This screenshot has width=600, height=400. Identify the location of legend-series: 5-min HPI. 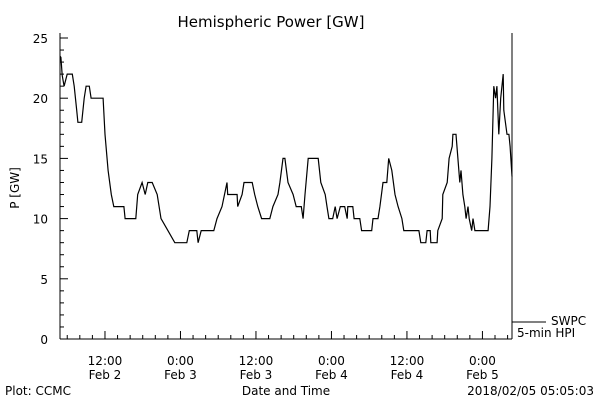
(546, 333).